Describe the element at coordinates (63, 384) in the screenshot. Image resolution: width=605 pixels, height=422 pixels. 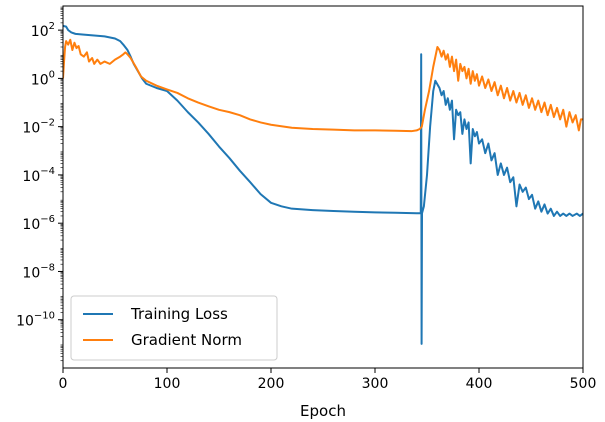
I see `x-tick-label: 0` at that location.